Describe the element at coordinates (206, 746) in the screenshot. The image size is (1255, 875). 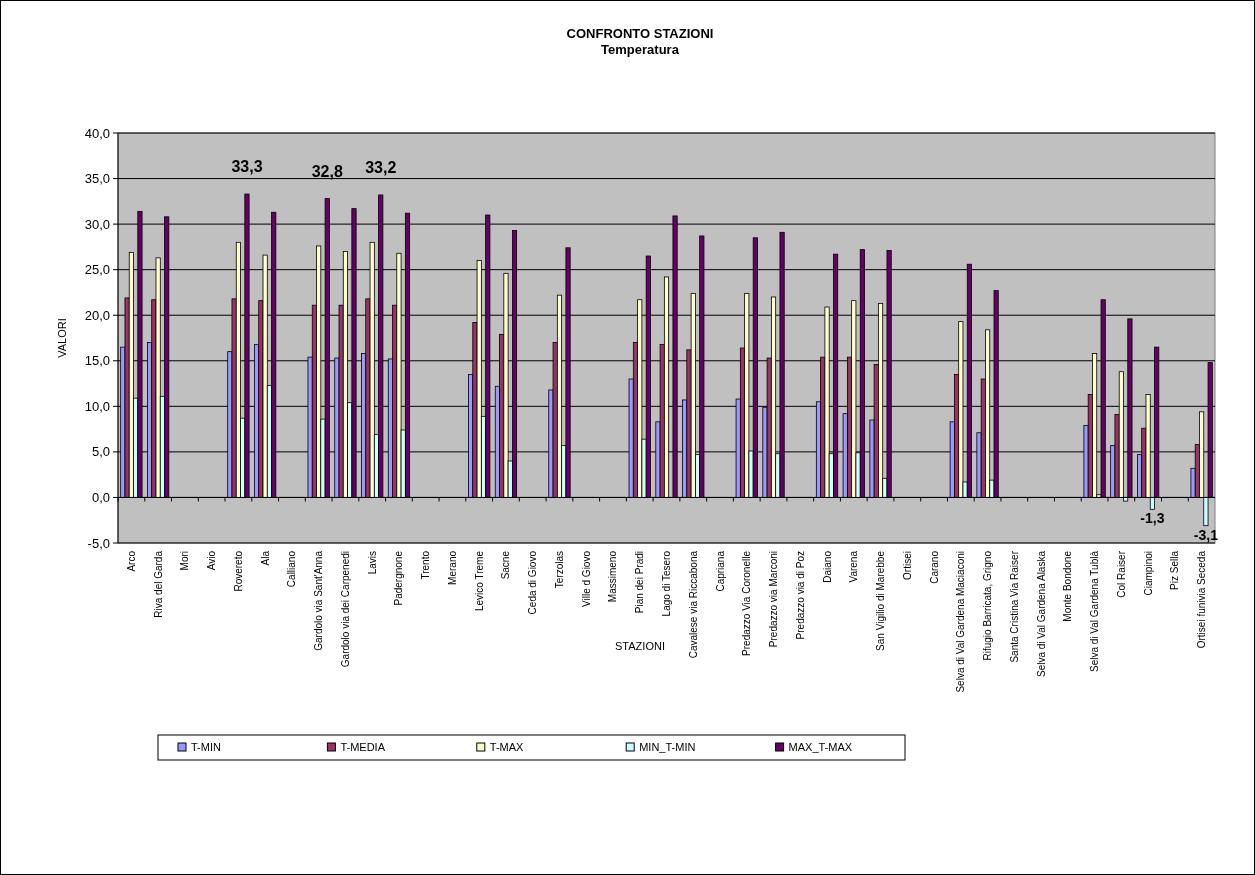
I see `legend-label: T-MIN` at that location.